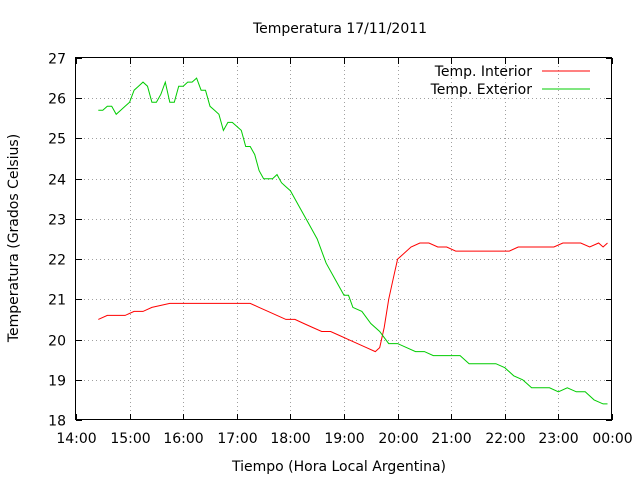  What do you see at coordinates (130, 439) in the screenshot?
I see `x-tick-label: 15:00` at bounding box center [130, 439].